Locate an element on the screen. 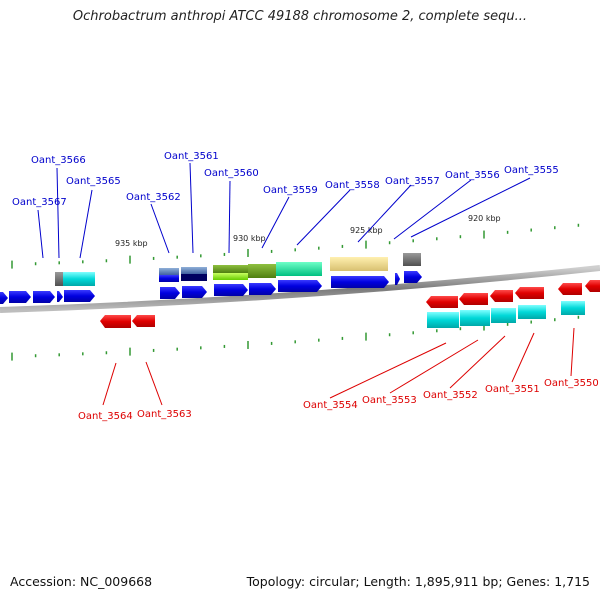  reverse-leader-lines is located at coordinates (338, 366).